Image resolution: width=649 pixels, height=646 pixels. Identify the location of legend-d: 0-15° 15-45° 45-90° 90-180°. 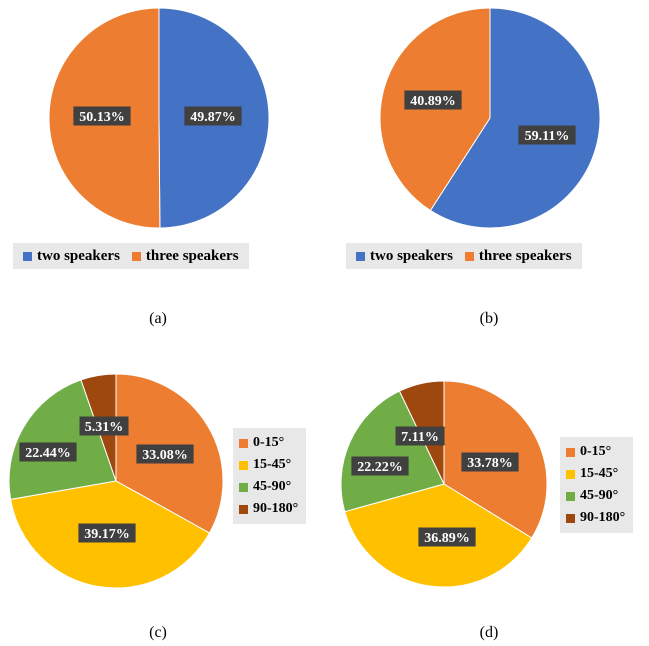
(597, 485).